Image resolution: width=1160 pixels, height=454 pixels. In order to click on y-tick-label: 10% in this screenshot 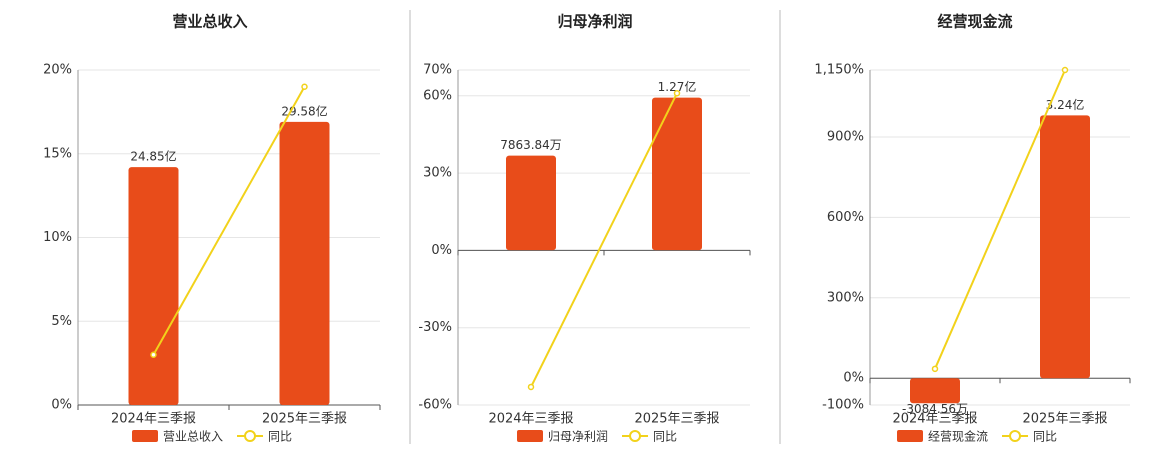, I will do `click(57, 237)`.